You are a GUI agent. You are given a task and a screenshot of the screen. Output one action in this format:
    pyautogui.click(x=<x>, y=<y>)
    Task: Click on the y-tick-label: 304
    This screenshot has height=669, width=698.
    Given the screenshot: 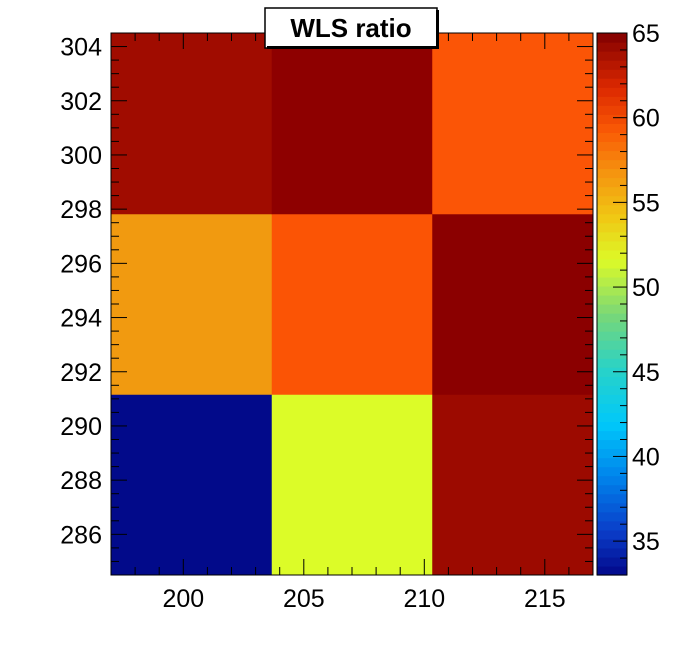 What is the action you would take?
    pyautogui.click(x=81, y=48)
    